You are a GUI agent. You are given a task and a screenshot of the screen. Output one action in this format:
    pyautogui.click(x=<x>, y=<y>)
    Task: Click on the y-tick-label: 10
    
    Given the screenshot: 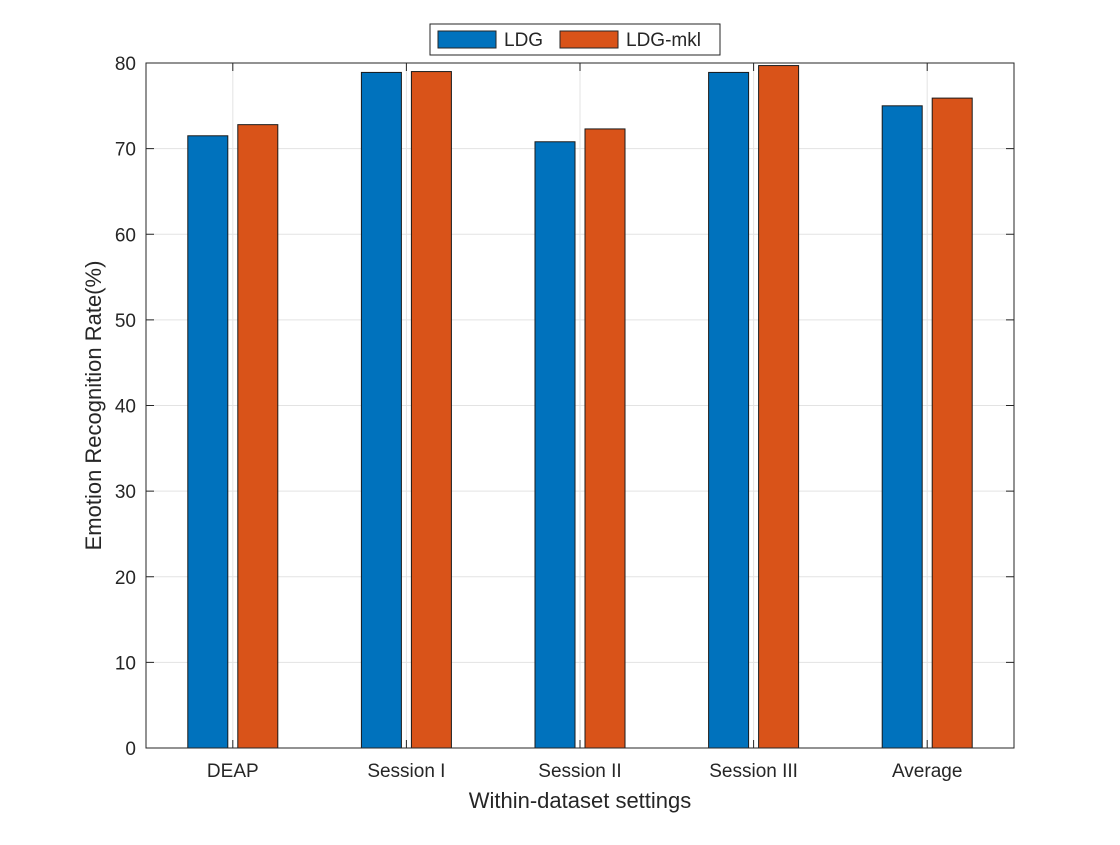 What is the action you would take?
    pyautogui.click(x=125, y=663)
    